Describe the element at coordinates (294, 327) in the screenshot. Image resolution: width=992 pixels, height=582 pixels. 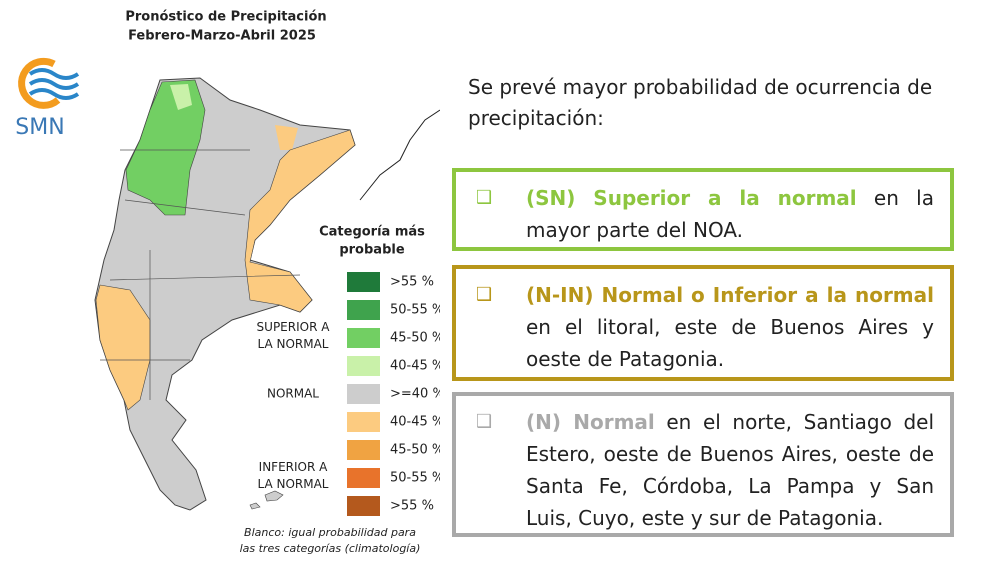
I see `legend-group-label: SUPERIOR A` at that location.